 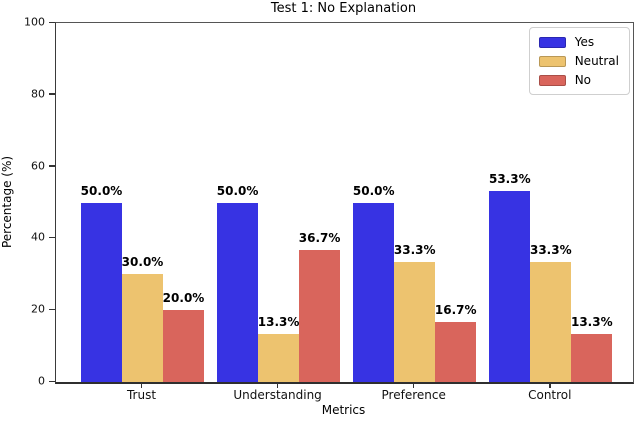 I want to click on bar-yes-control, so click(x=510, y=286).